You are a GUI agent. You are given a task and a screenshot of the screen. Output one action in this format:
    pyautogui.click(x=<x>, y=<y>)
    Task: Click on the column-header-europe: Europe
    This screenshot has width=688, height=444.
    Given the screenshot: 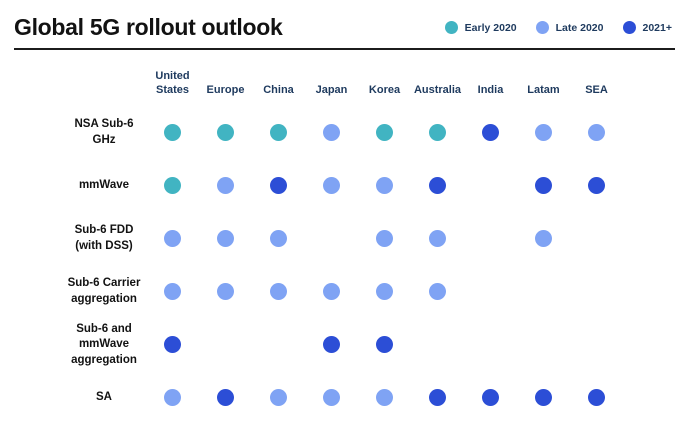 What is the action you would take?
    pyautogui.click(x=225, y=90)
    